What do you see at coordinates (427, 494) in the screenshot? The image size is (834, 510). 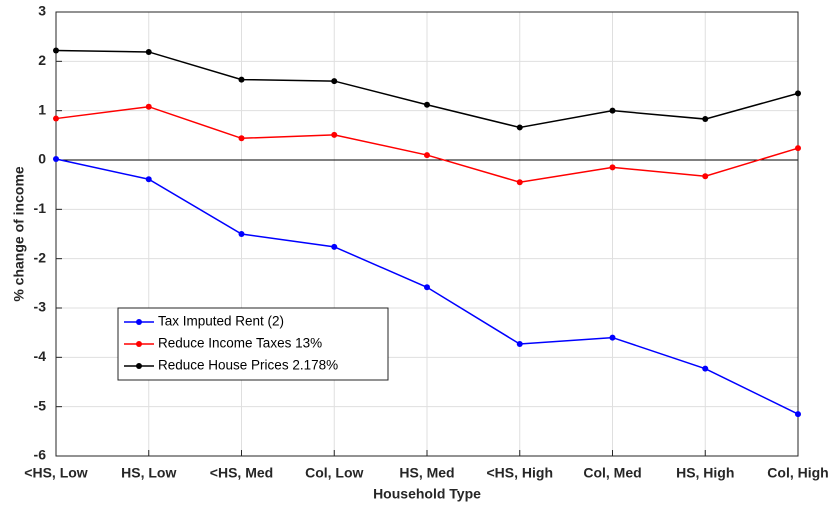 I see `x-axis-label: Household Type` at bounding box center [427, 494].